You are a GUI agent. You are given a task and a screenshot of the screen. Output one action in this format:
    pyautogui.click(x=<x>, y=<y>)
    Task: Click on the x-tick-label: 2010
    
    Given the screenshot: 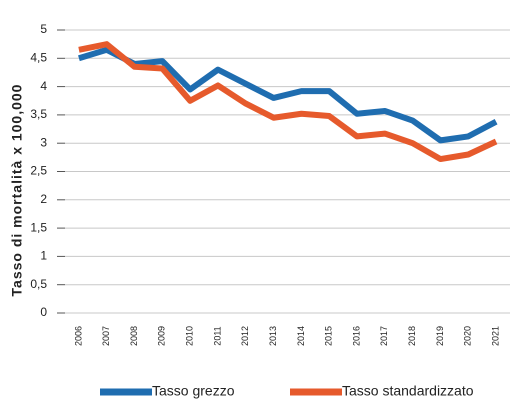 What is the action you would take?
    pyautogui.click(x=190, y=336)
    